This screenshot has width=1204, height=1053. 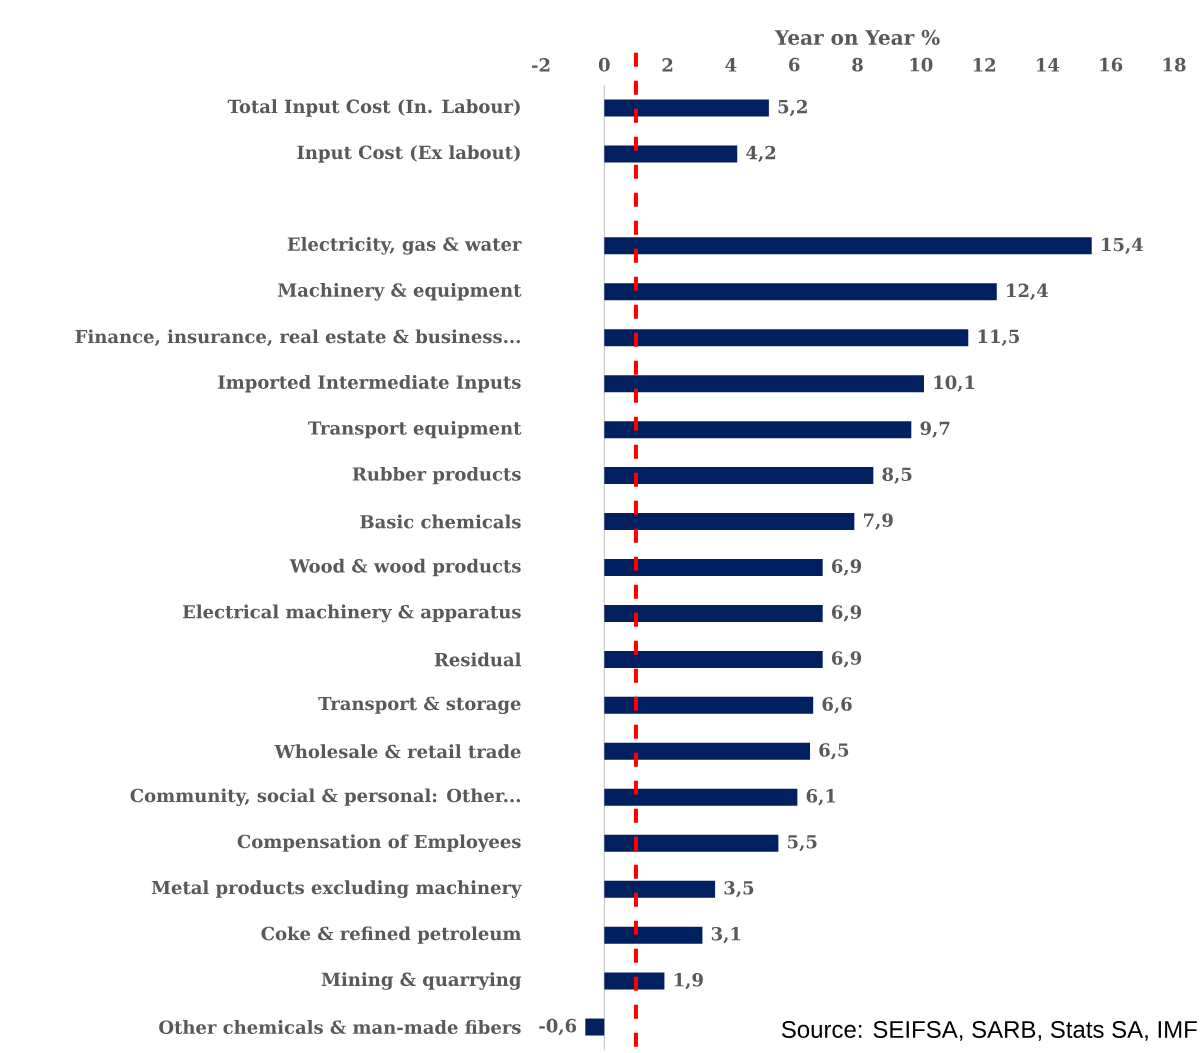 I want to click on x-tick-label: 8, so click(x=857, y=64).